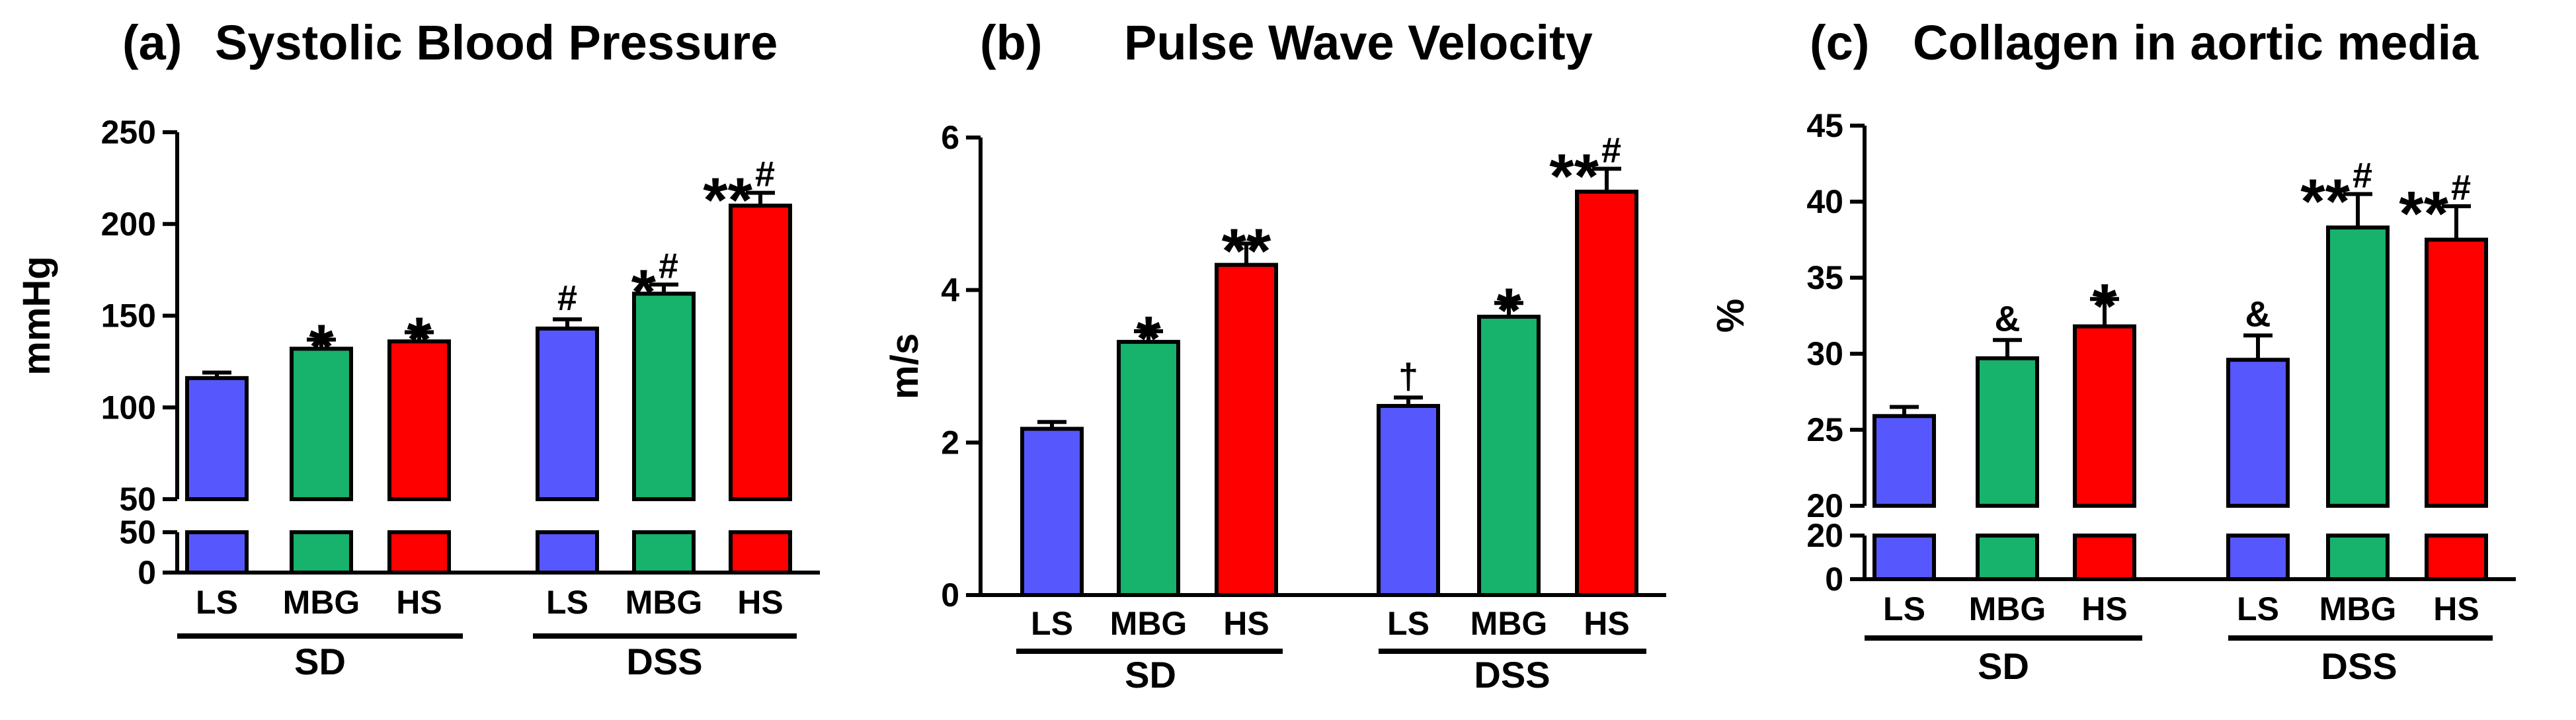  What do you see at coordinates (128, 132) in the screenshot?
I see `y-tick-label: 250` at bounding box center [128, 132].